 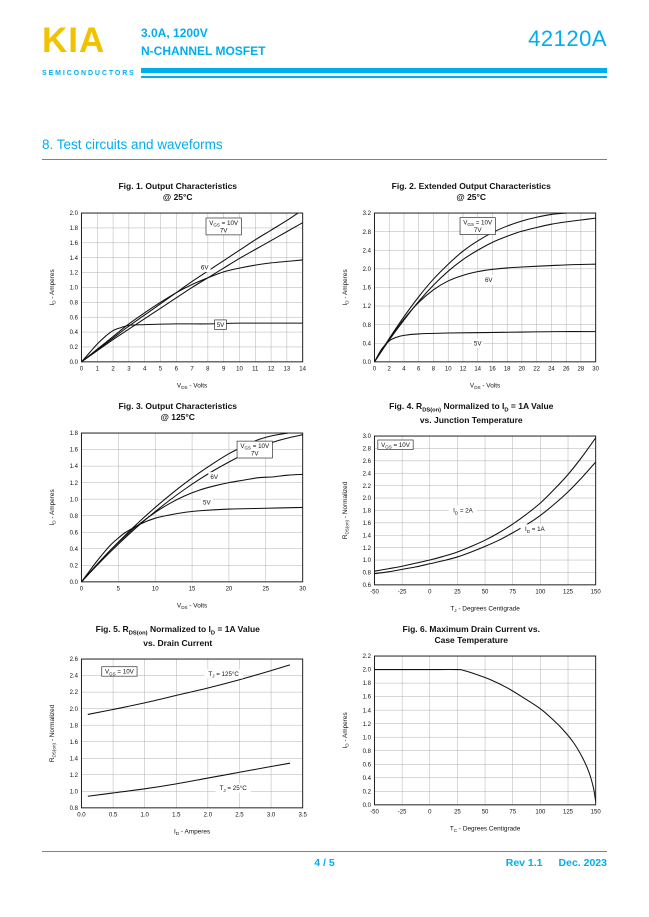 I want to click on svg-text: 28, so click(x=581, y=369).